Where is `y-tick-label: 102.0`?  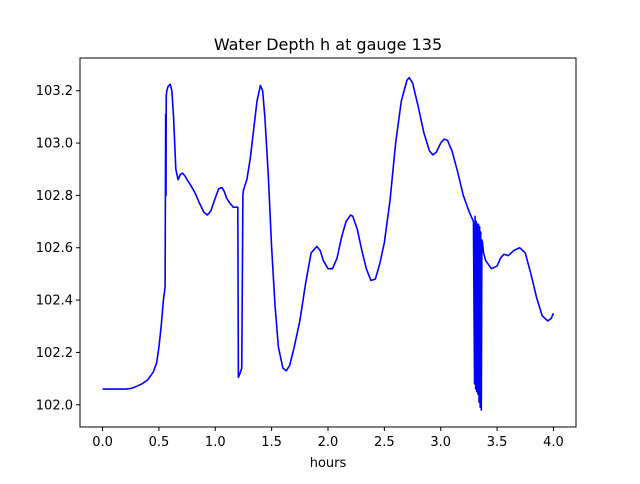 y-tick-label: 102.0 is located at coordinates (54, 405).